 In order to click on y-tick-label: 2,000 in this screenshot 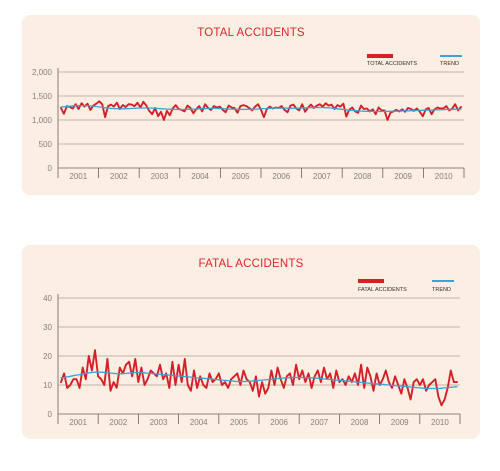, I will do `click(42, 72)`.